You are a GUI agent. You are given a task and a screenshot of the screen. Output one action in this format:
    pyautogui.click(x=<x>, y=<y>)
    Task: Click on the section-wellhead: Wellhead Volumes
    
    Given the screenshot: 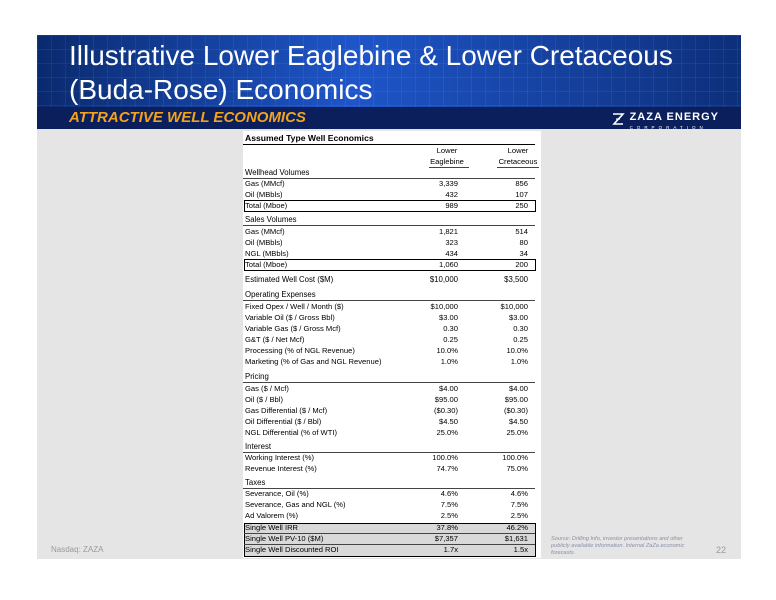 What is the action you would take?
    pyautogui.click(x=277, y=172)
    